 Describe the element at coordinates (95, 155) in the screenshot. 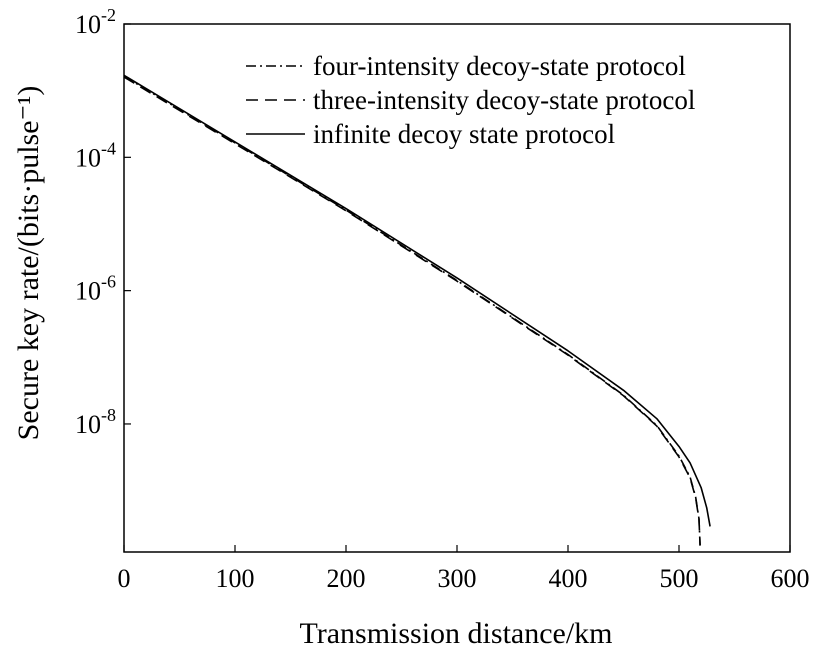

I see `y-tick-label: 10⁻⁴` at that location.